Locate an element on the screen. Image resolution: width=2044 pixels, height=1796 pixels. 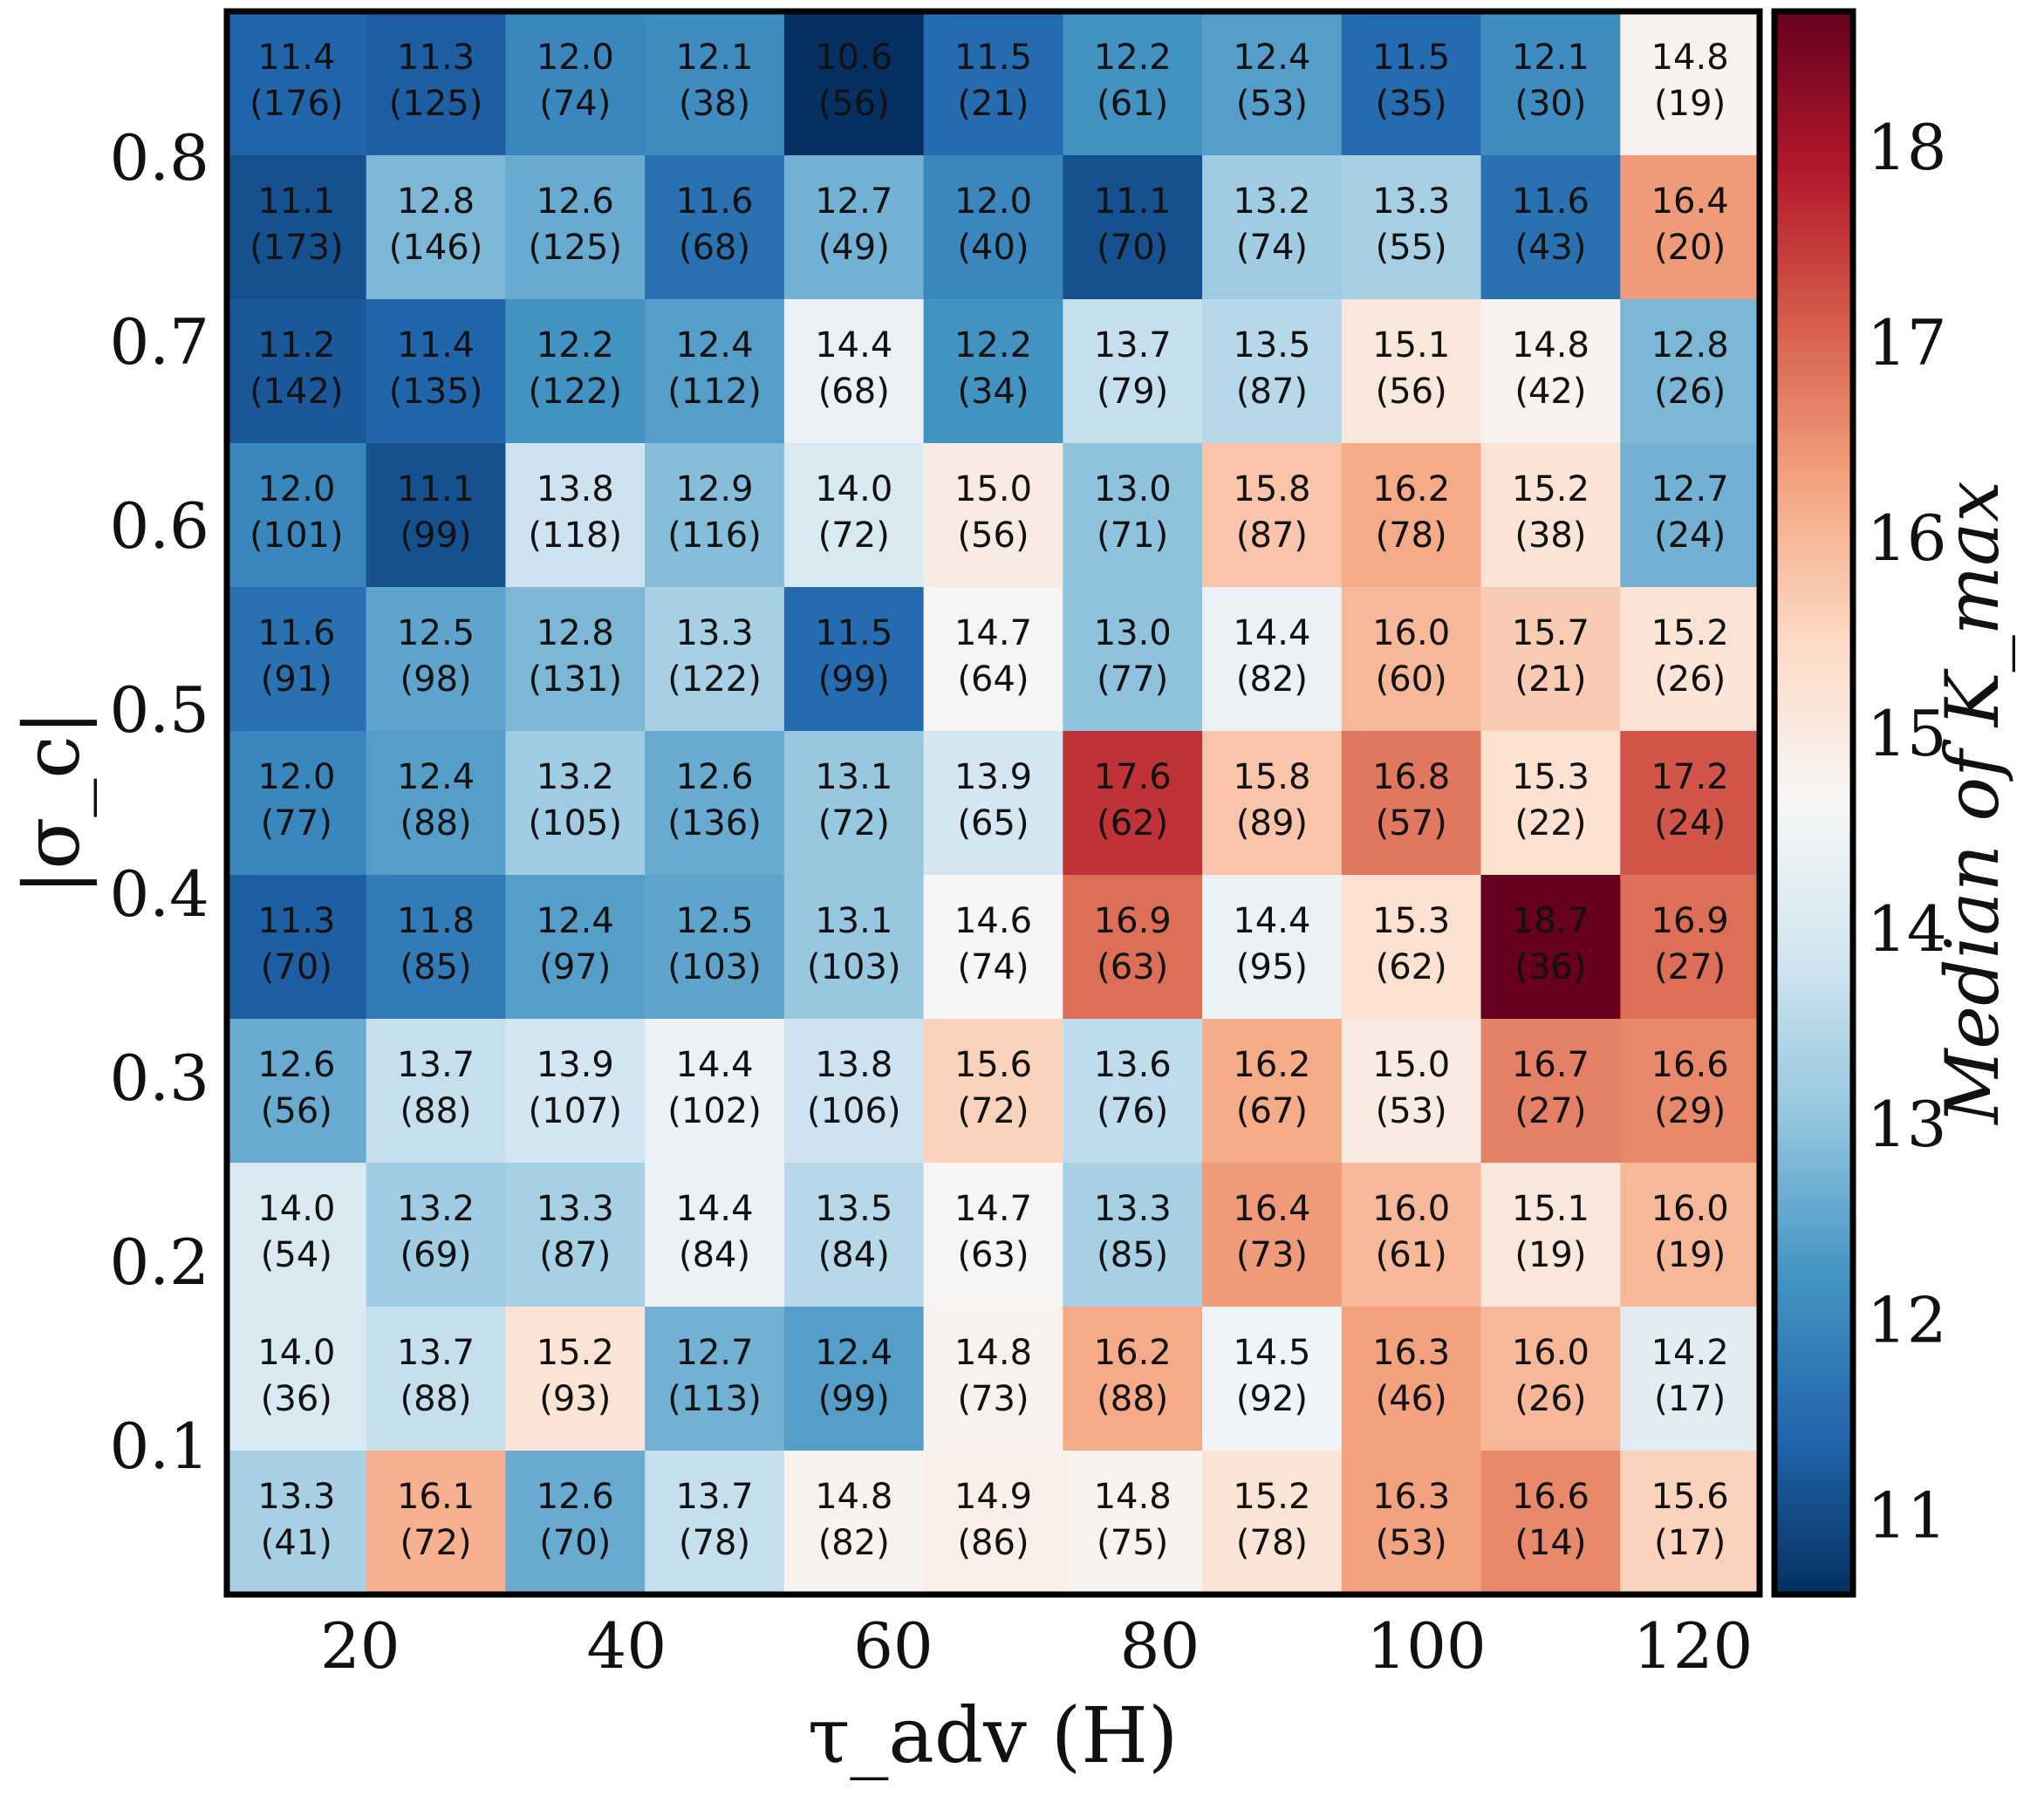
cell-median-label: 15.0 is located at coordinates (1411, 1065).